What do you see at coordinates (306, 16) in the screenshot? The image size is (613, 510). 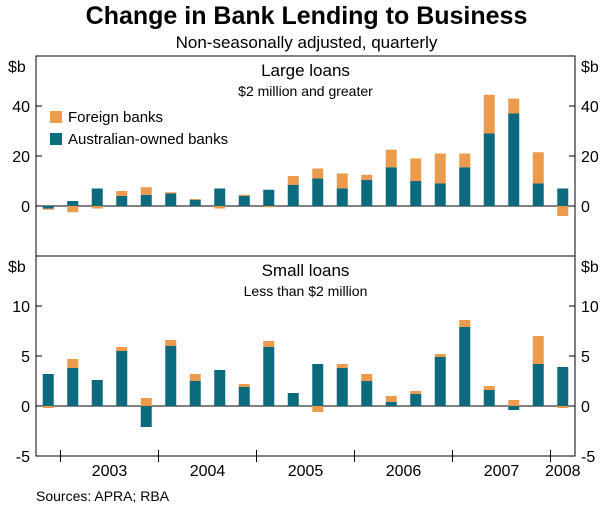 I see `chart-title: Change in Bank Lending to Business` at bounding box center [306, 16].